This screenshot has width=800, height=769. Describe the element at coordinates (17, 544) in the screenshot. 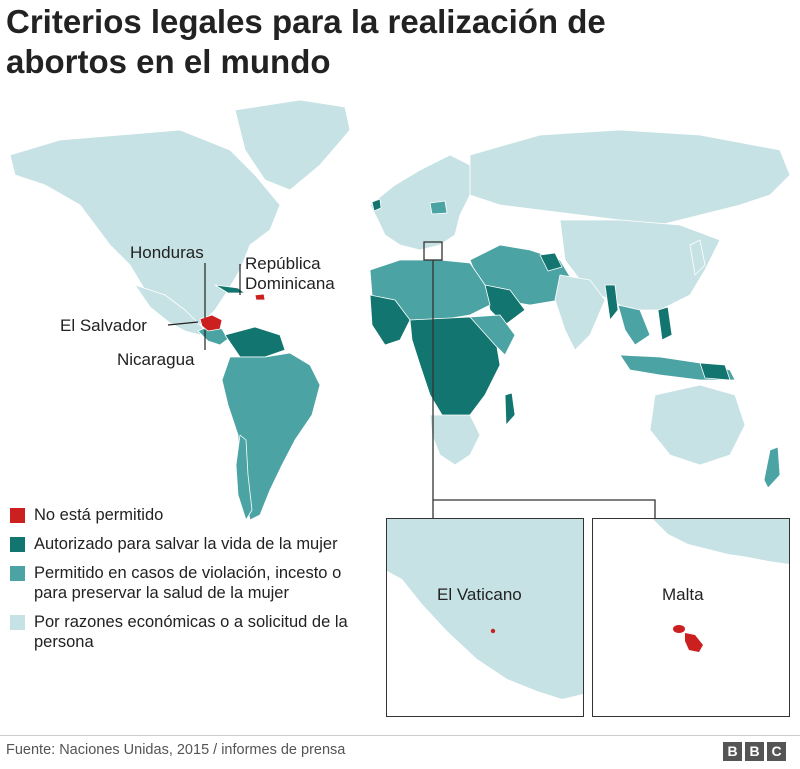

I see `legend-swatch-save-life` at that location.